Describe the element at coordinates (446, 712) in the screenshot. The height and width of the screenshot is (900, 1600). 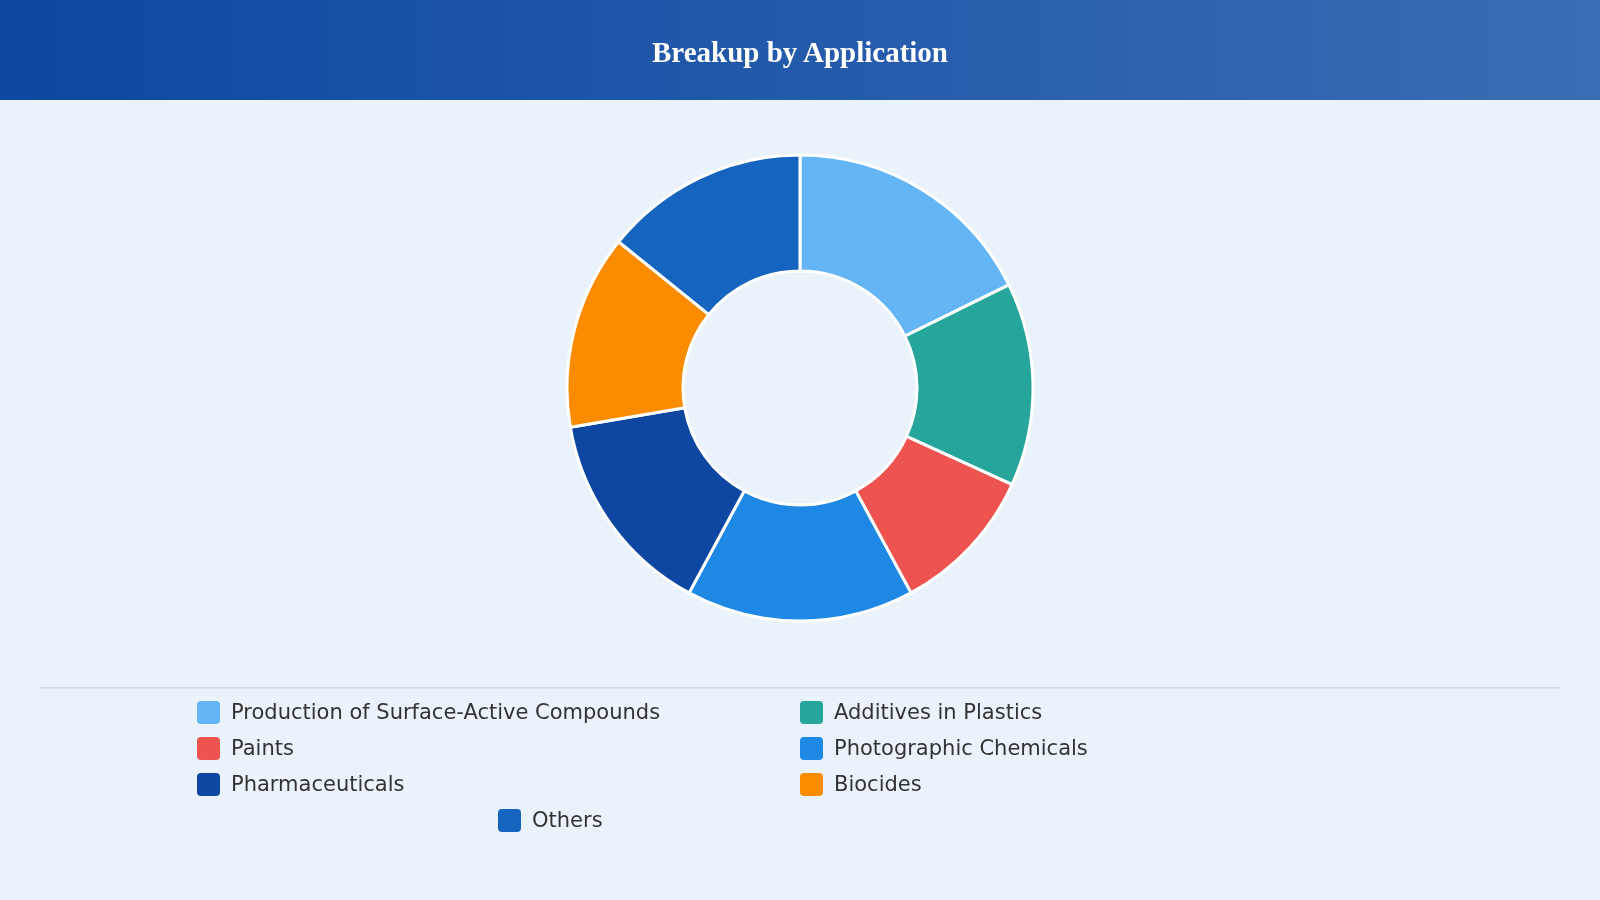
I see `legend-label: Production of Surface-Active Compounds` at that location.